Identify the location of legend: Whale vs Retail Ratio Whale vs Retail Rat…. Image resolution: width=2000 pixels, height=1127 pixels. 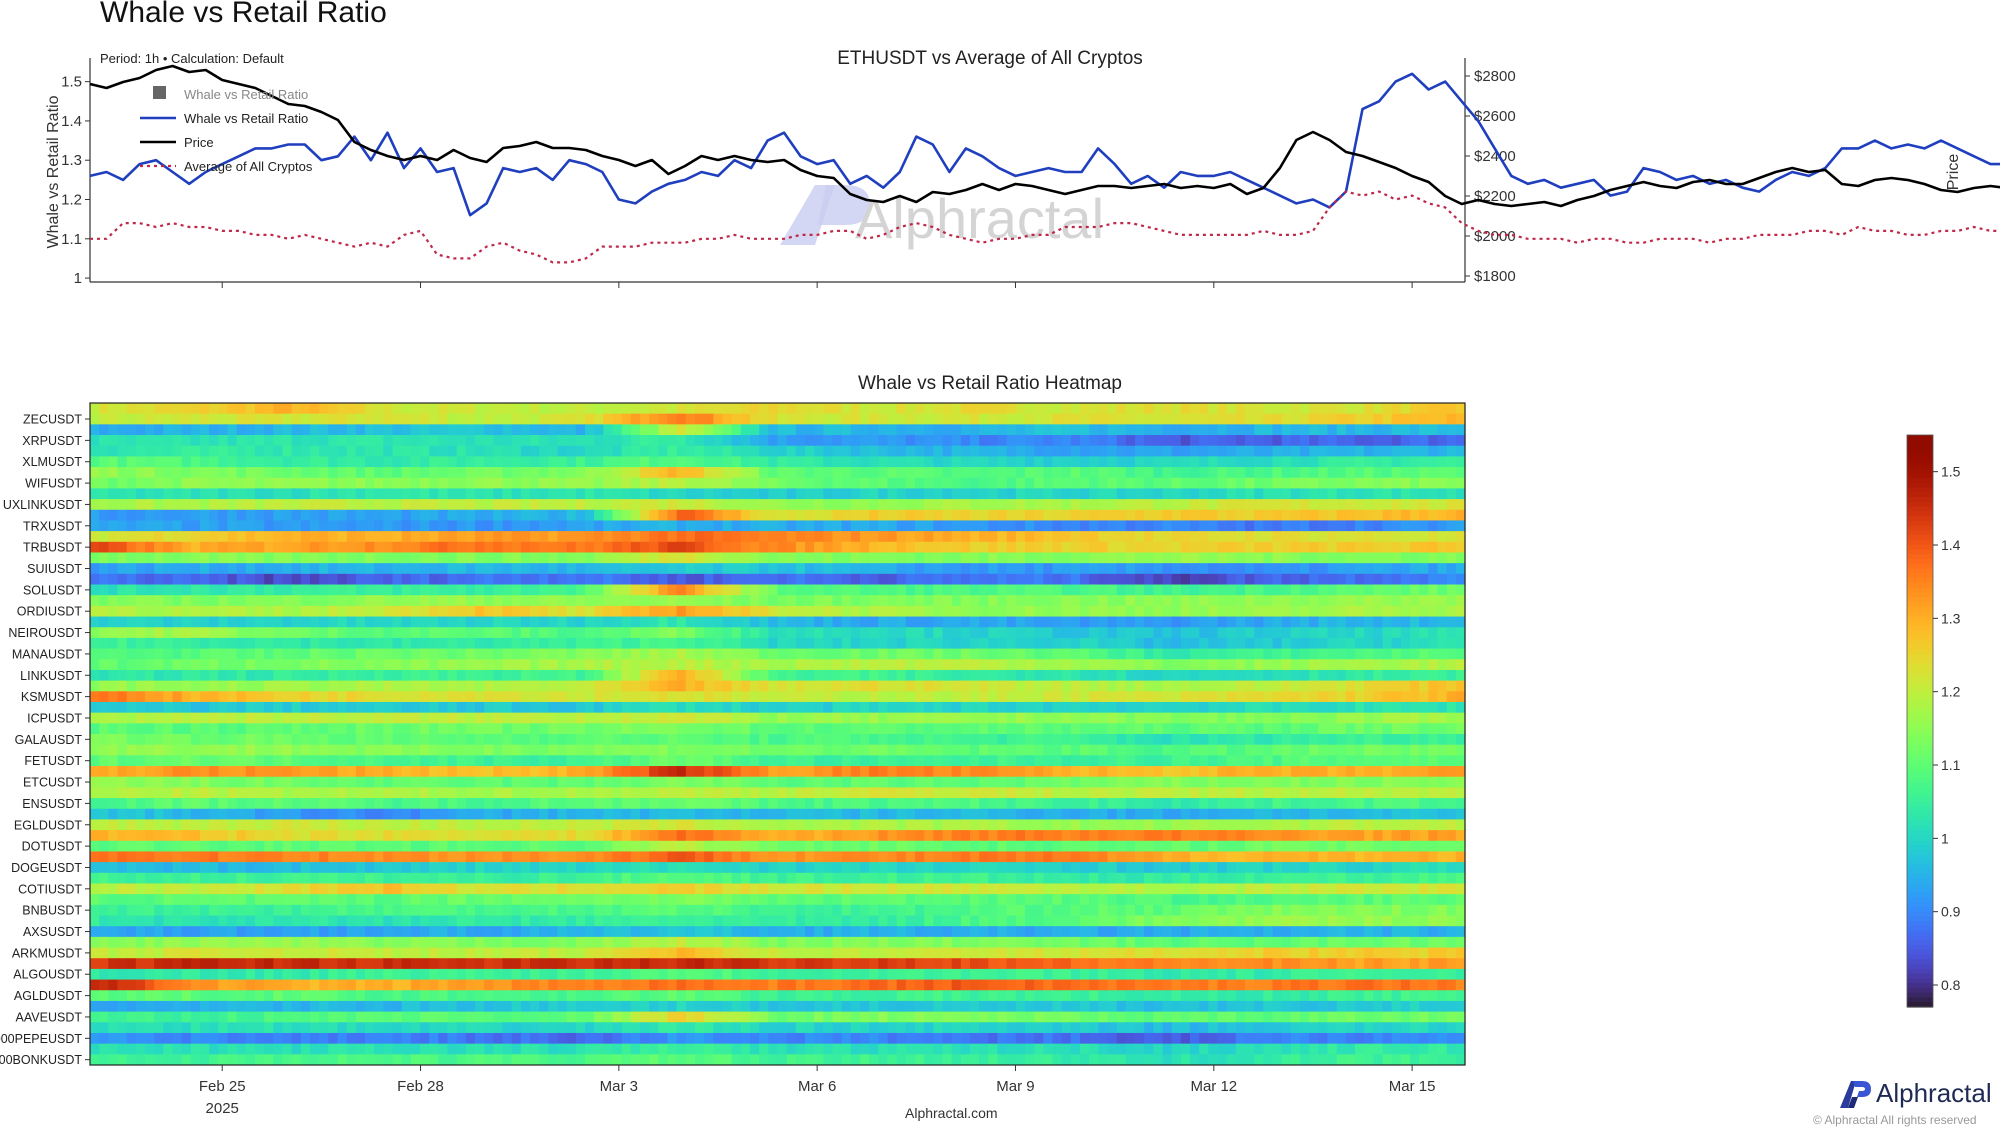
(226, 130).